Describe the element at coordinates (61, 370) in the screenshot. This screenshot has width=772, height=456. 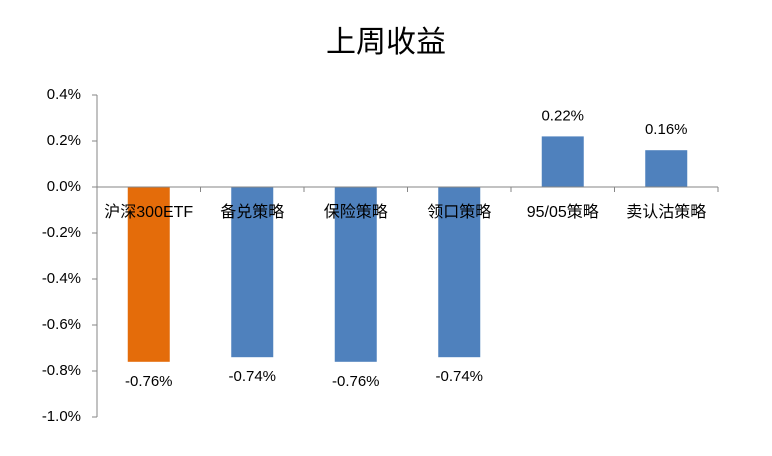
I see `y-tick-label: -0.8%` at that location.